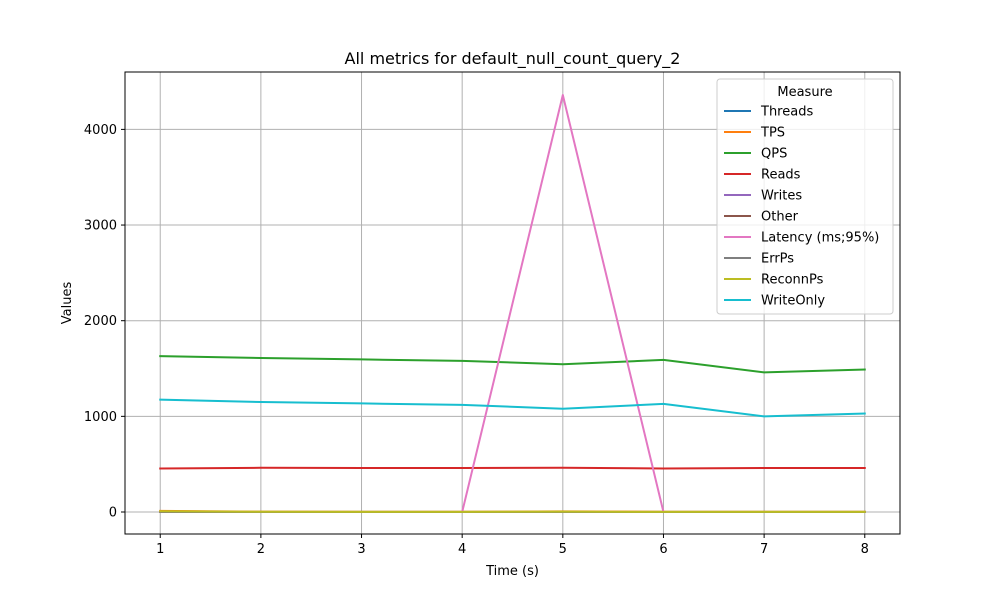 The height and width of the screenshot is (600, 1000). Describe the element at coordinates (512, 571) in the screenshot. I see `x-axis-label: Time (s)` at that location.